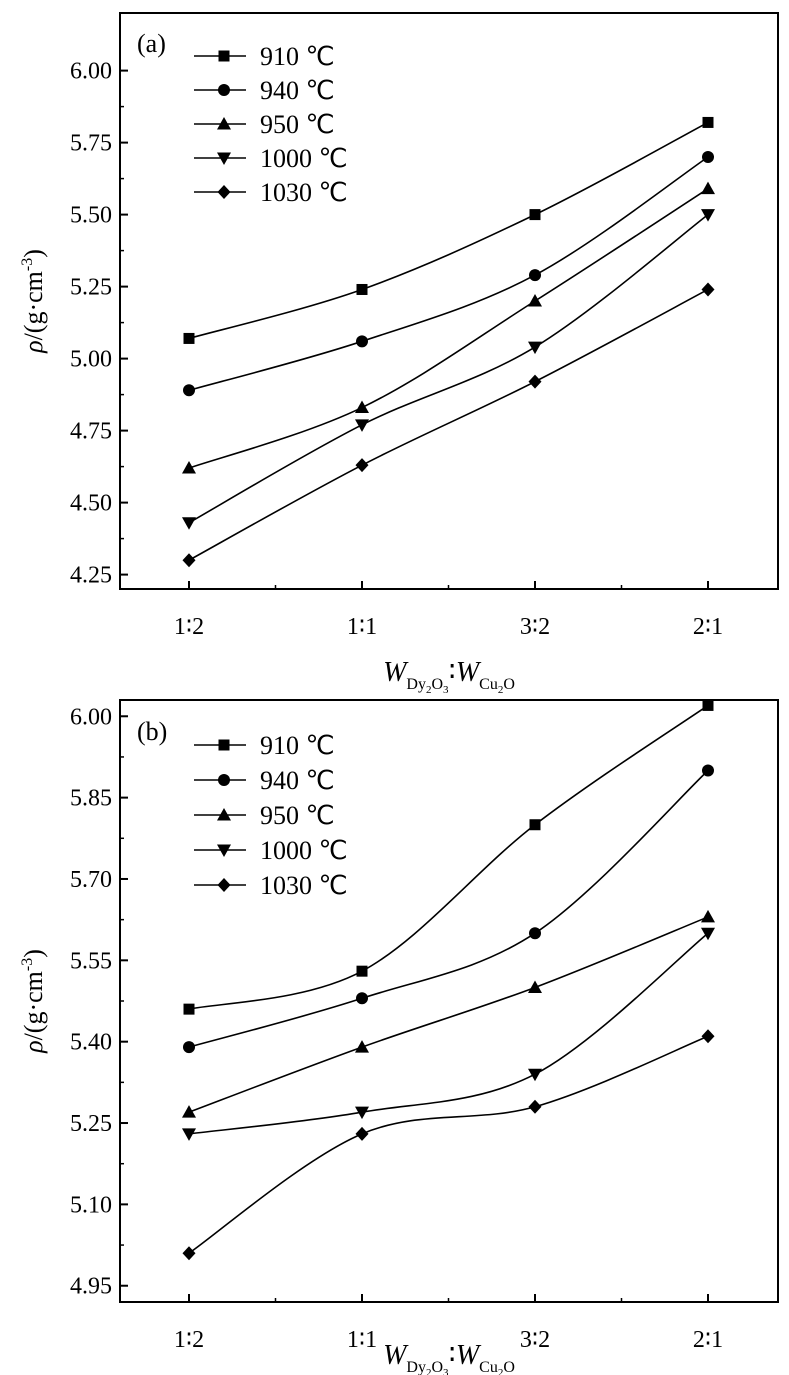 This screenshot has height=1375, width=789. Describe the element at coordinates (91, 799) in the screenshot. I see `y-tick-label: 5.85` at that location.